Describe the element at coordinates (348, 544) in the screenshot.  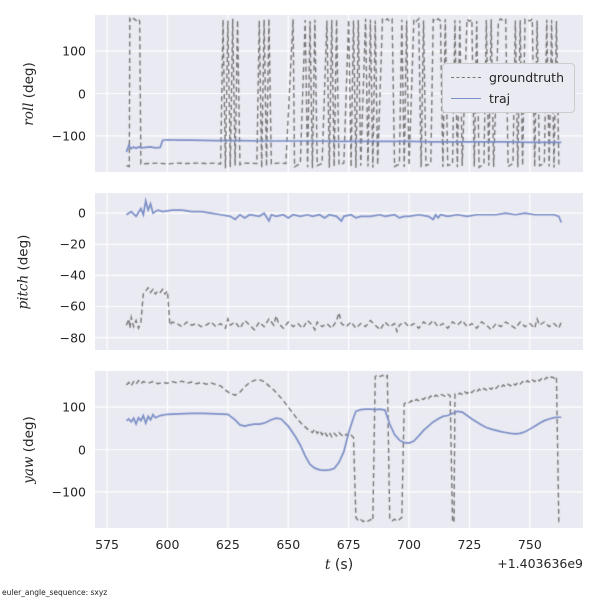
I see `x-tick-label: 675` at that location.